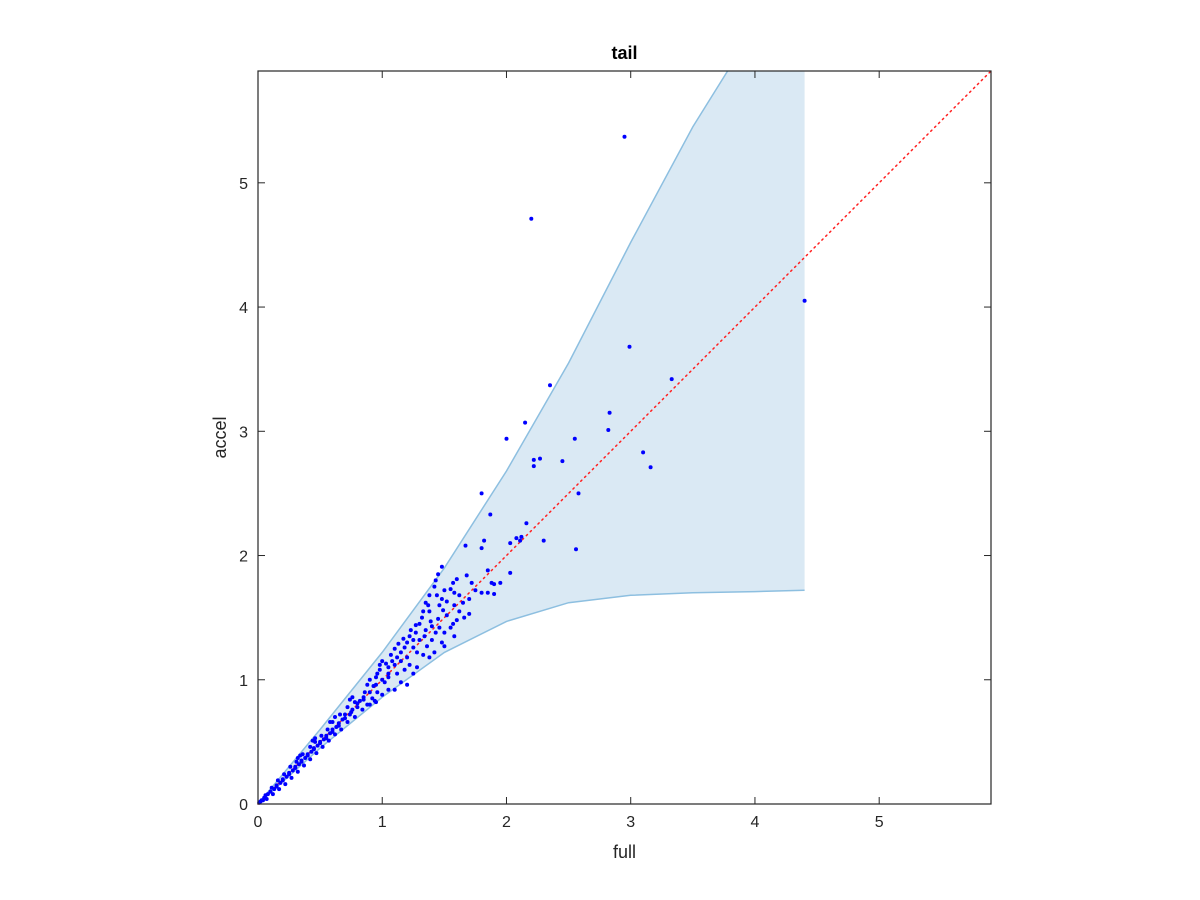 The width and height of the screenshot is (1200, 900). I want to click on x-tick-label: 3, so click(630, 822).